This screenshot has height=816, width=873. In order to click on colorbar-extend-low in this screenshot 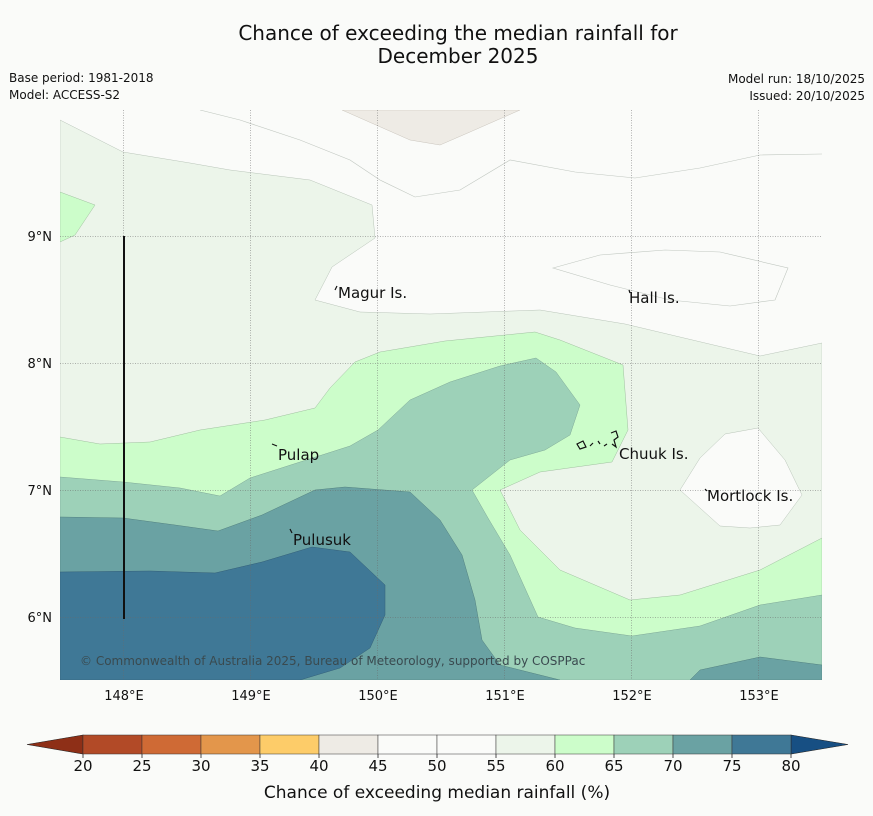, I will do `click(55, 744)`.